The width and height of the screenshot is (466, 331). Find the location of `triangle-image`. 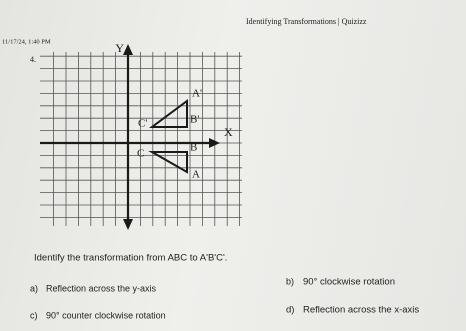

triangle-image is located at coordinates (168, 113).